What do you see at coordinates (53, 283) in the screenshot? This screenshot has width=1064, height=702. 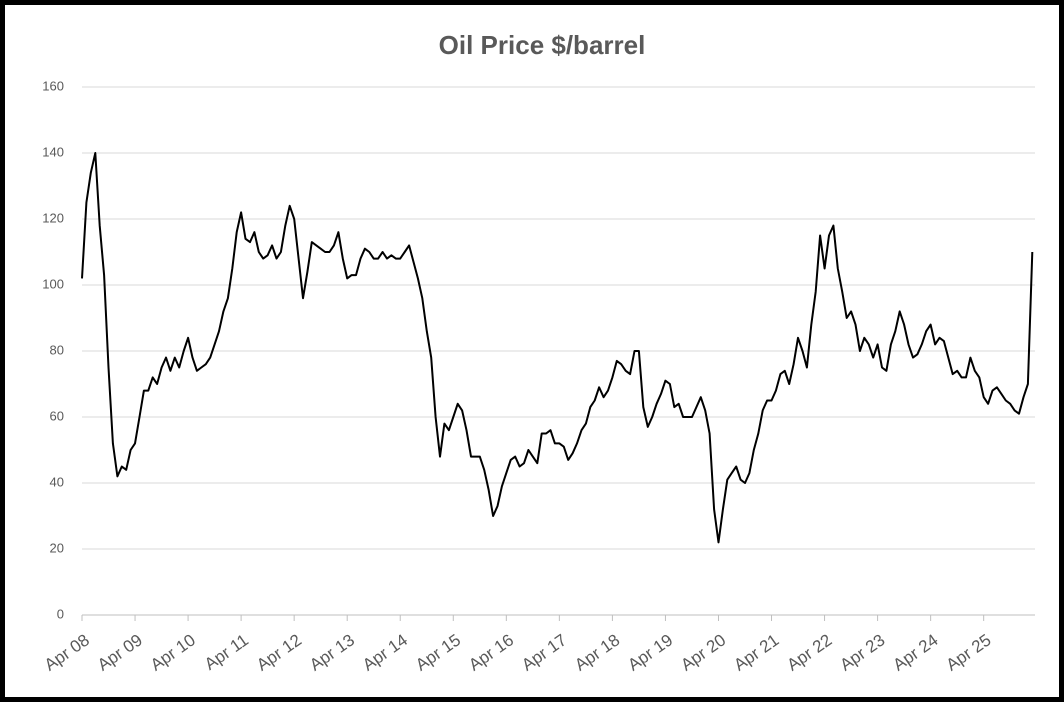 I see `y-tick-label: 100` at bounding box center [53, 283].